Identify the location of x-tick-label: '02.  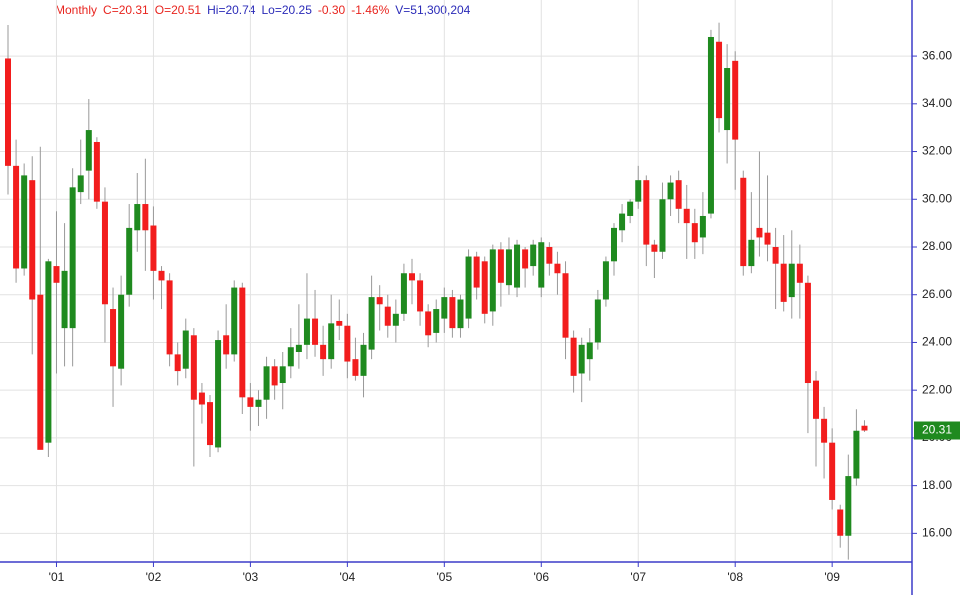
(154, 577).